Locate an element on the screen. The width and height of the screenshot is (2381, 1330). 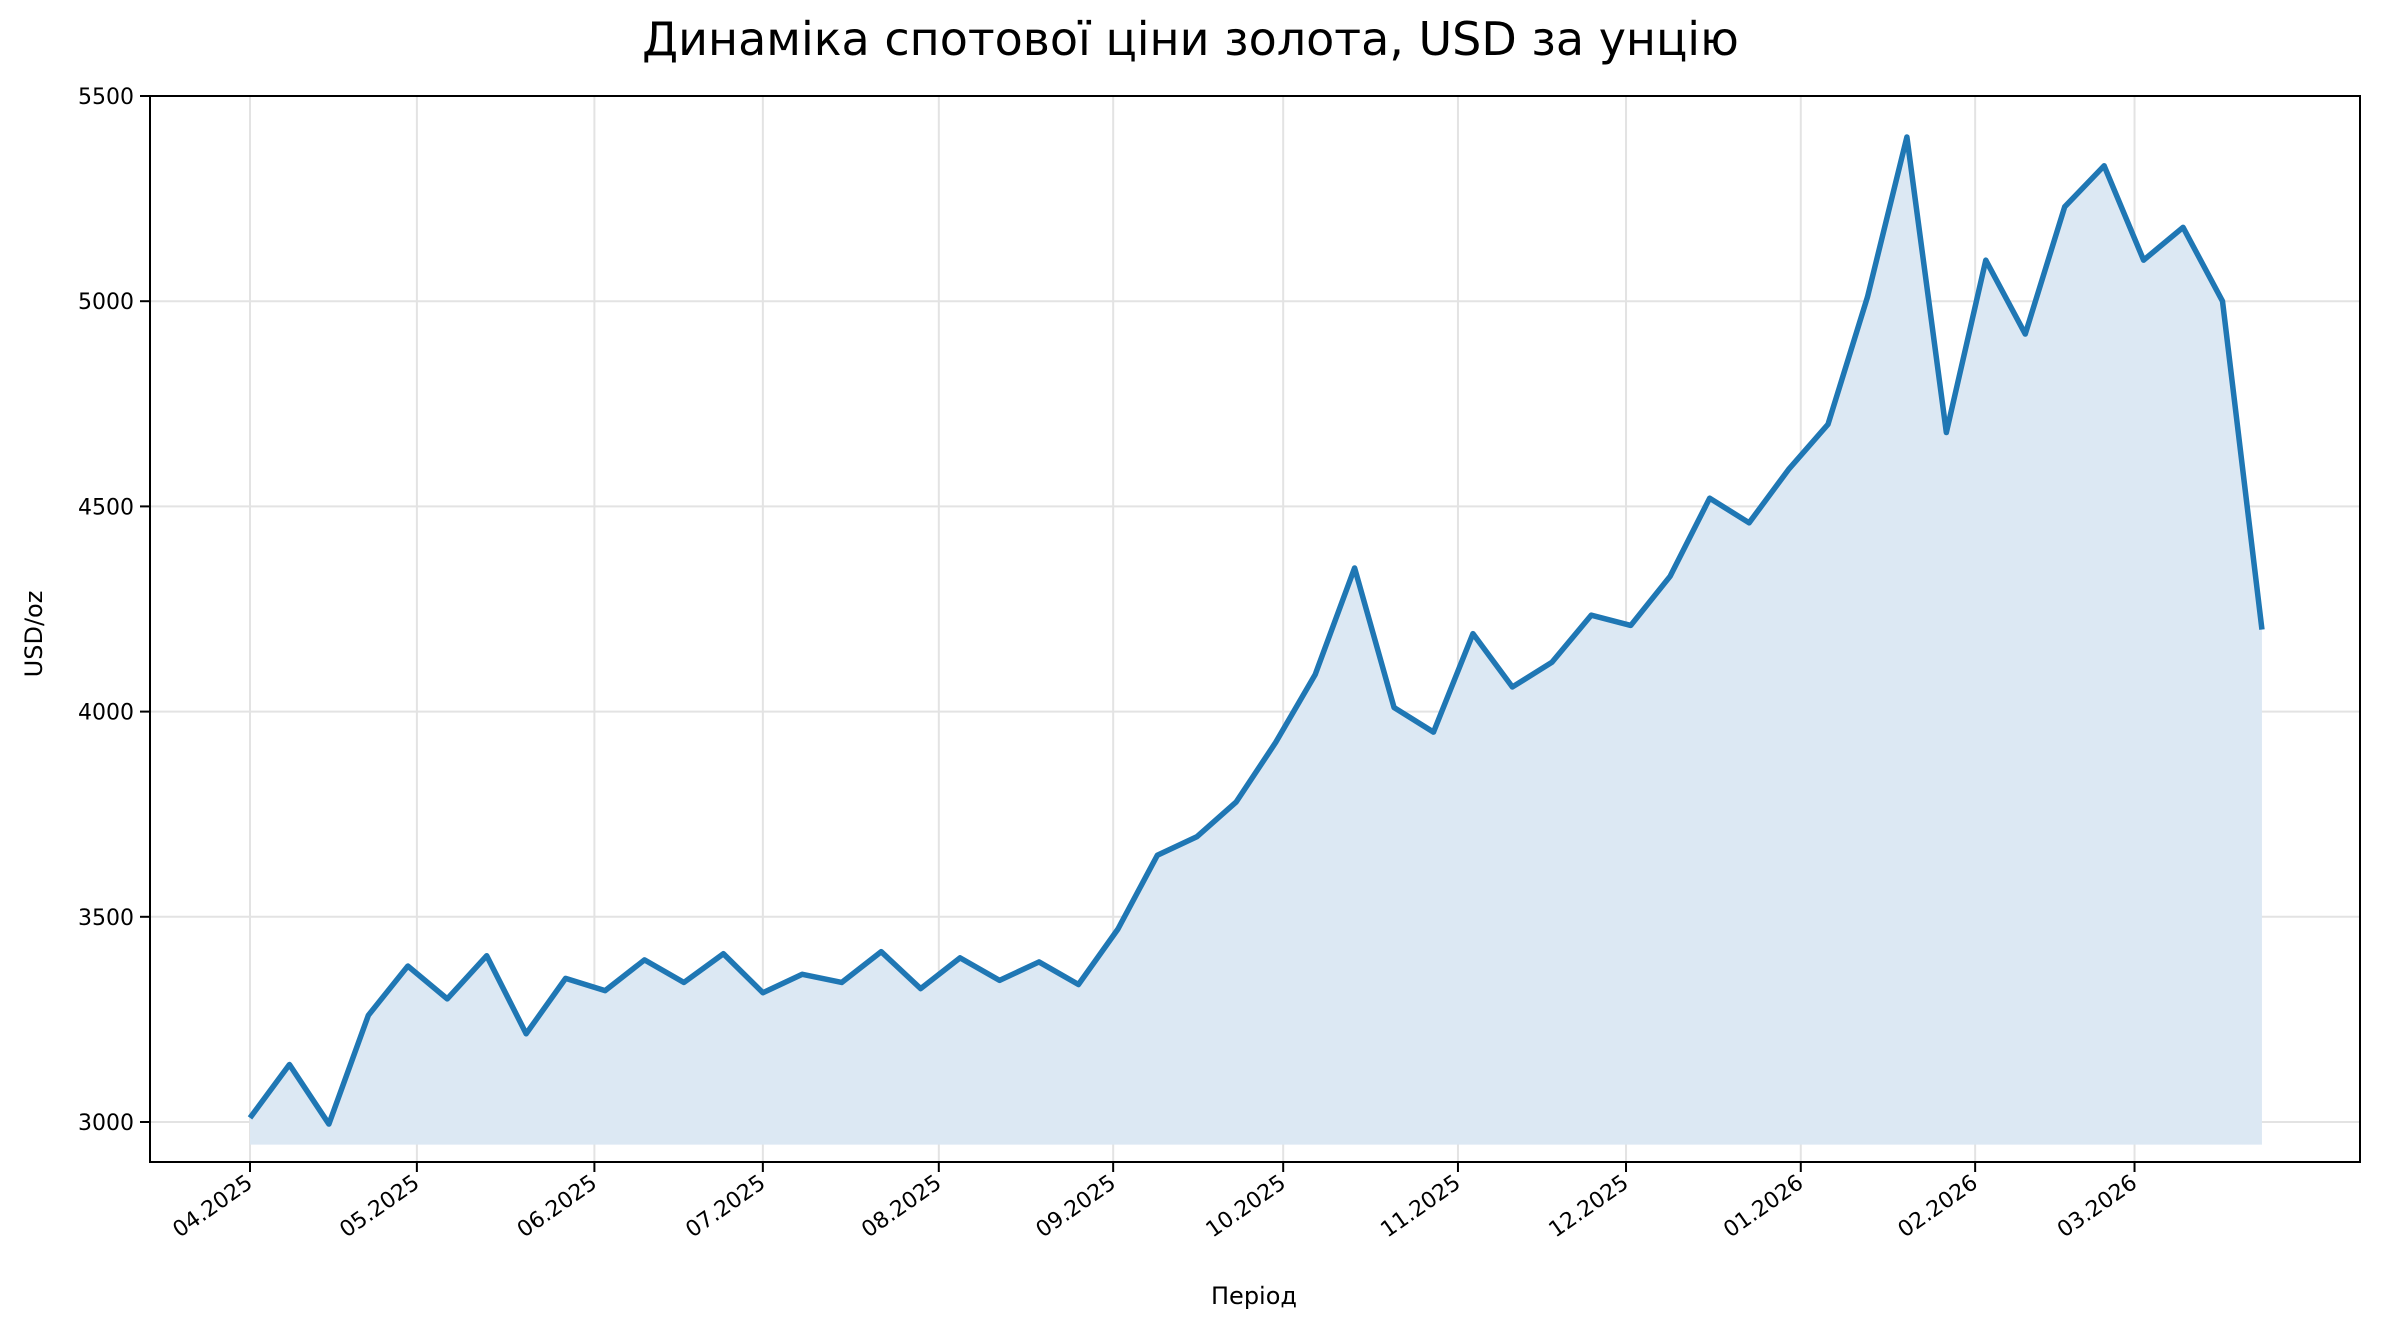
y-tick-label: 5500 is located at coordinates (106, 97).